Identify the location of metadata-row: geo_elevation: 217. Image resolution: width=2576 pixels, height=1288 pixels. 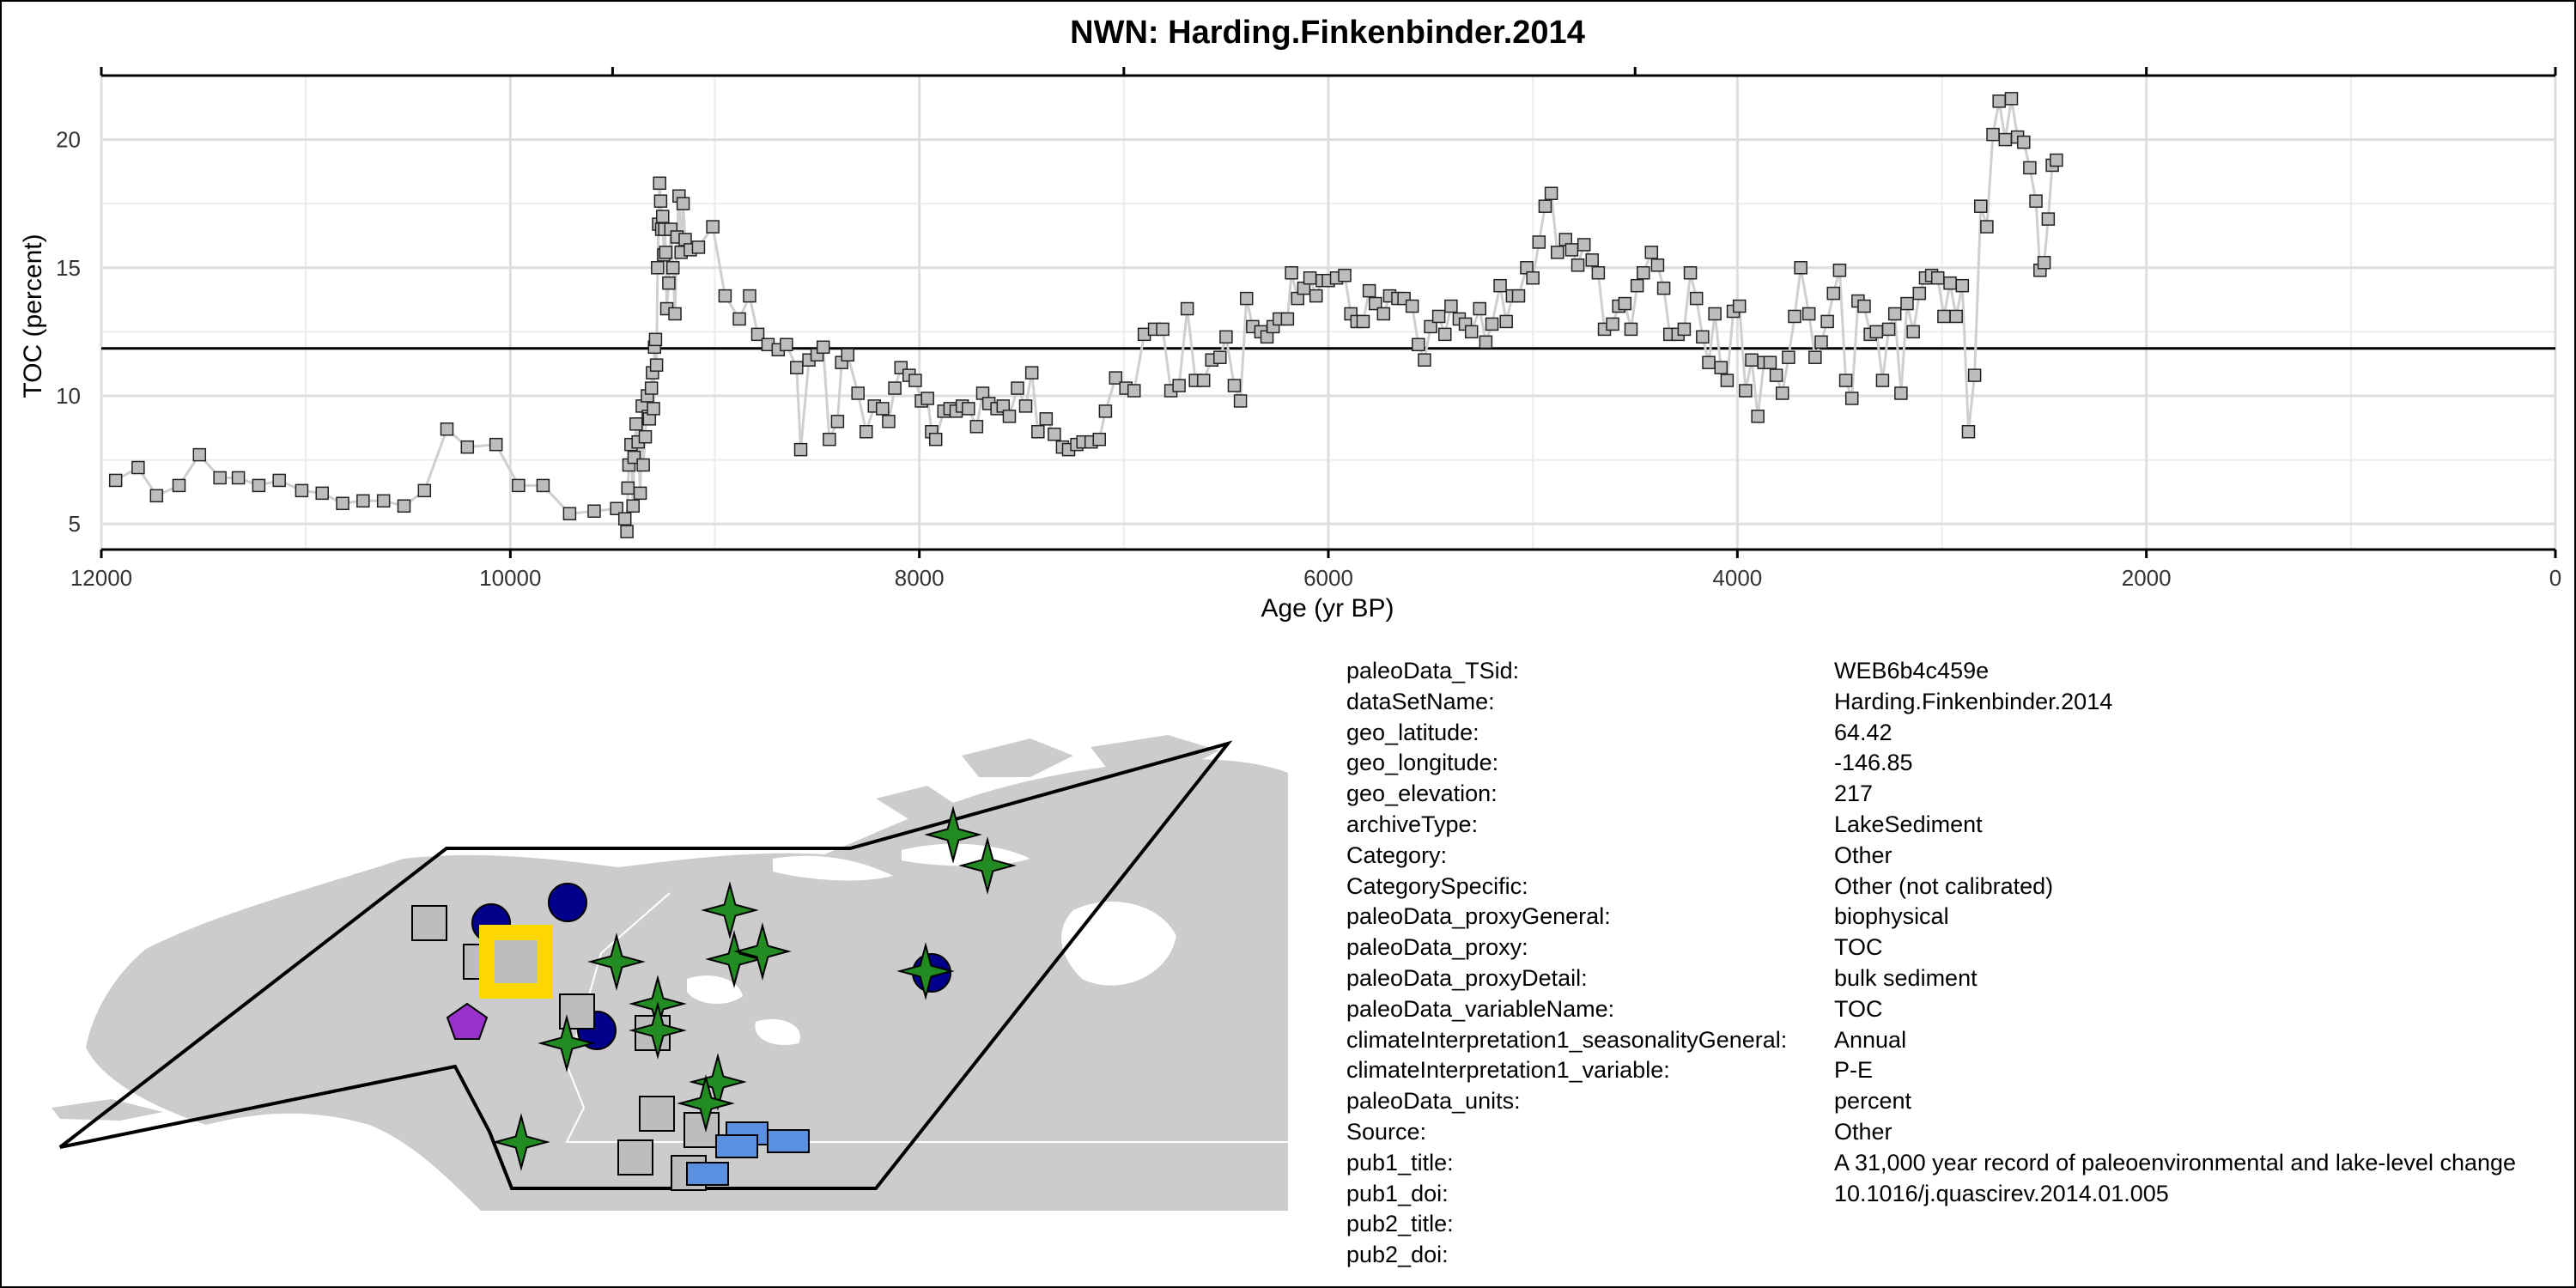
(1961, 796).